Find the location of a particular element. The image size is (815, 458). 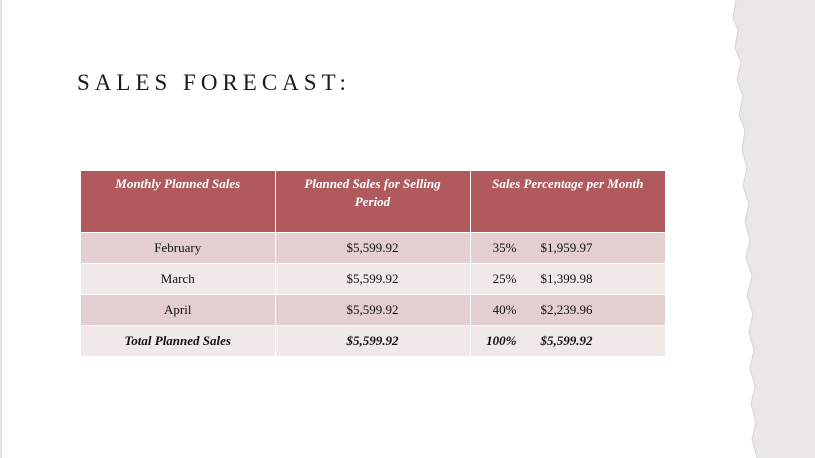

total-amount-value: $5,599.92 is located at coordinates (566, 340).